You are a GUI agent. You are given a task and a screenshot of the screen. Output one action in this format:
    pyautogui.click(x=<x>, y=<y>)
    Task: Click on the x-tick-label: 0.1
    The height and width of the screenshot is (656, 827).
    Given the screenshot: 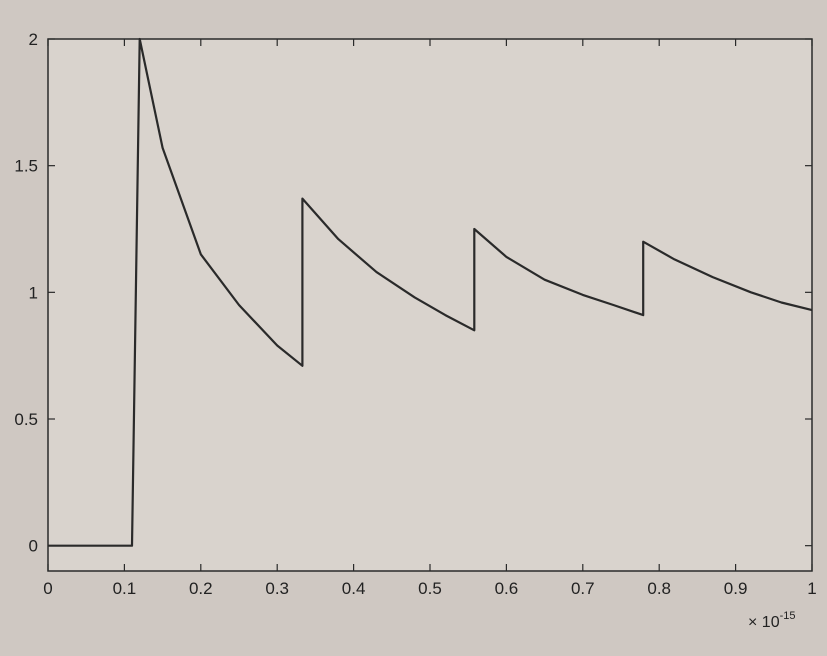 What is the action you would take?
    pyautogui.click(x=125, y=588)
    